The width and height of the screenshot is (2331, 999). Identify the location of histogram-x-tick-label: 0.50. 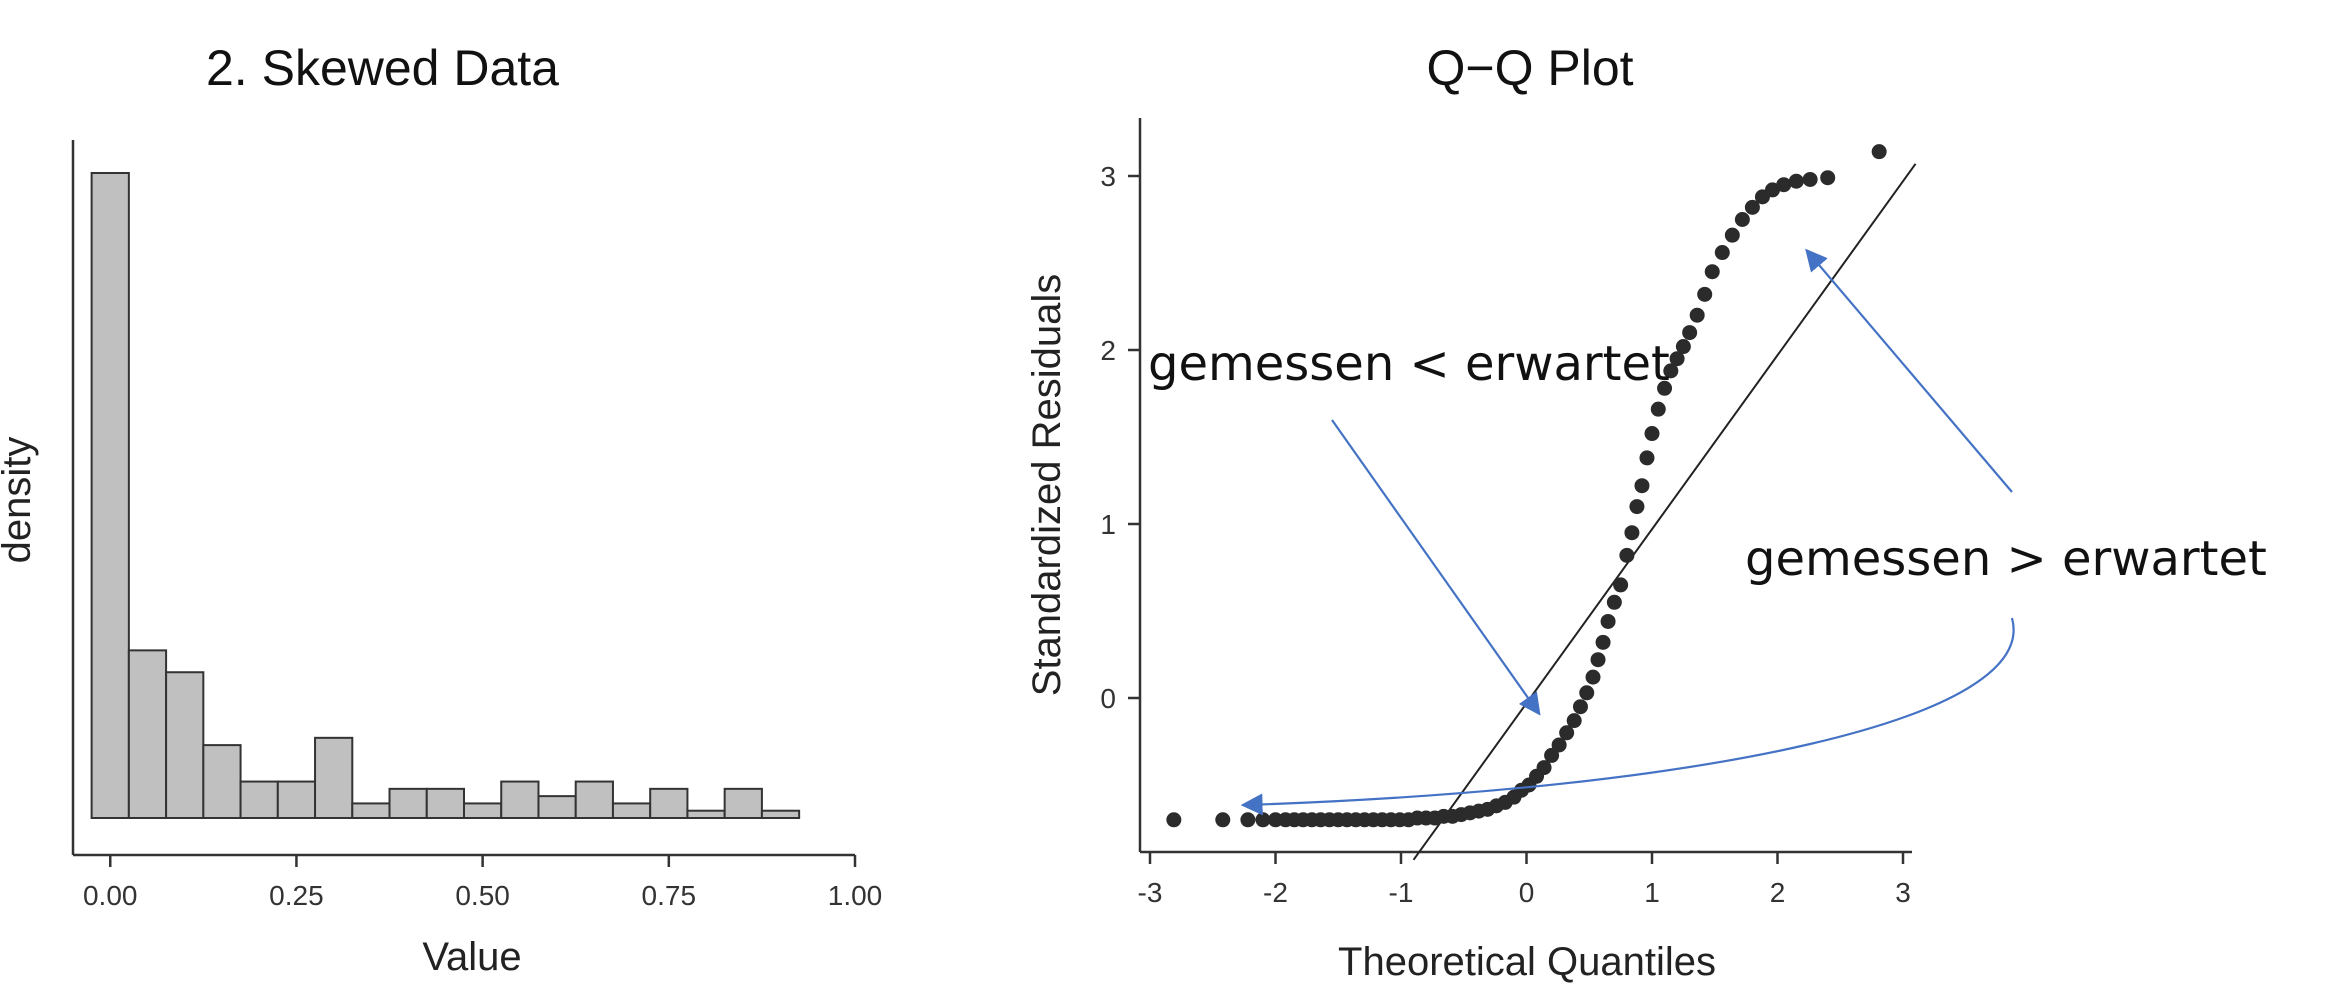
(482, 895).